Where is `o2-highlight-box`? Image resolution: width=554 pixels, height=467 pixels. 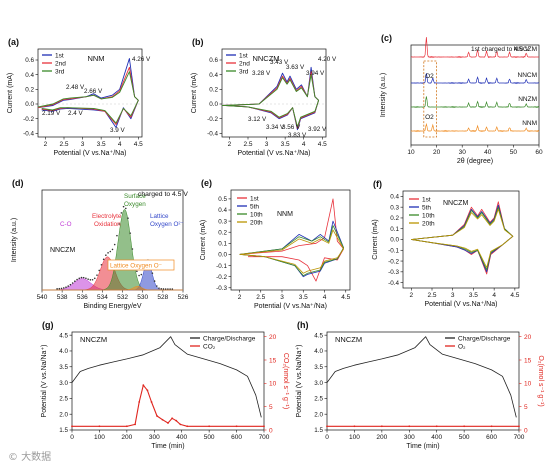
o2-highlight-box is located at coordinates (430, 99).